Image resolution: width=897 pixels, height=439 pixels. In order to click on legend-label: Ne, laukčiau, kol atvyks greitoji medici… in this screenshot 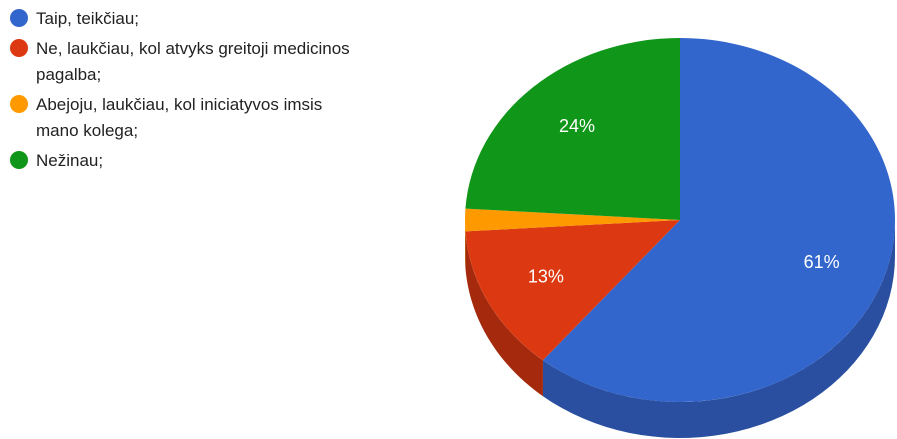, I will do `click(193, 61)`.